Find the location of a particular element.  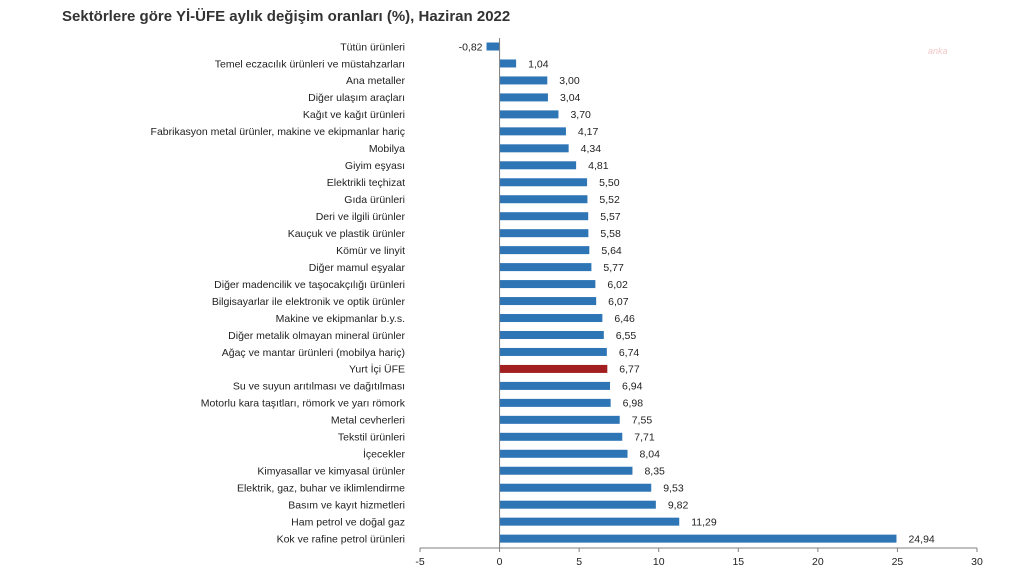

x-tick-label: 10 is located at coordinates (659, 562).